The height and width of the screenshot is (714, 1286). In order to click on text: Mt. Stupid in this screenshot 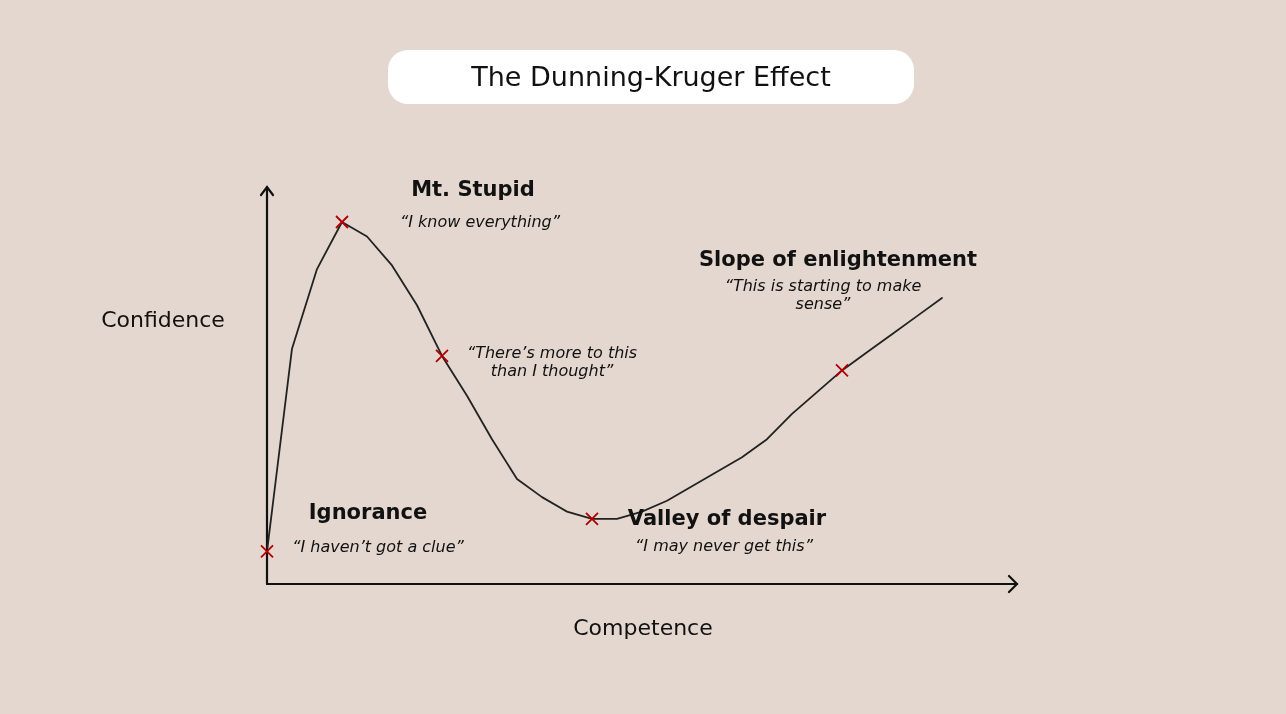, I will do `click(473, 189)`.